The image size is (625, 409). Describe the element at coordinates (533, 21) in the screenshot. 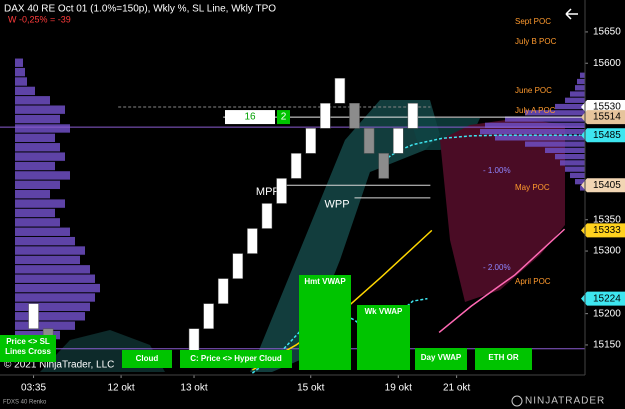

I see `annotation: Sept POC` at that location.